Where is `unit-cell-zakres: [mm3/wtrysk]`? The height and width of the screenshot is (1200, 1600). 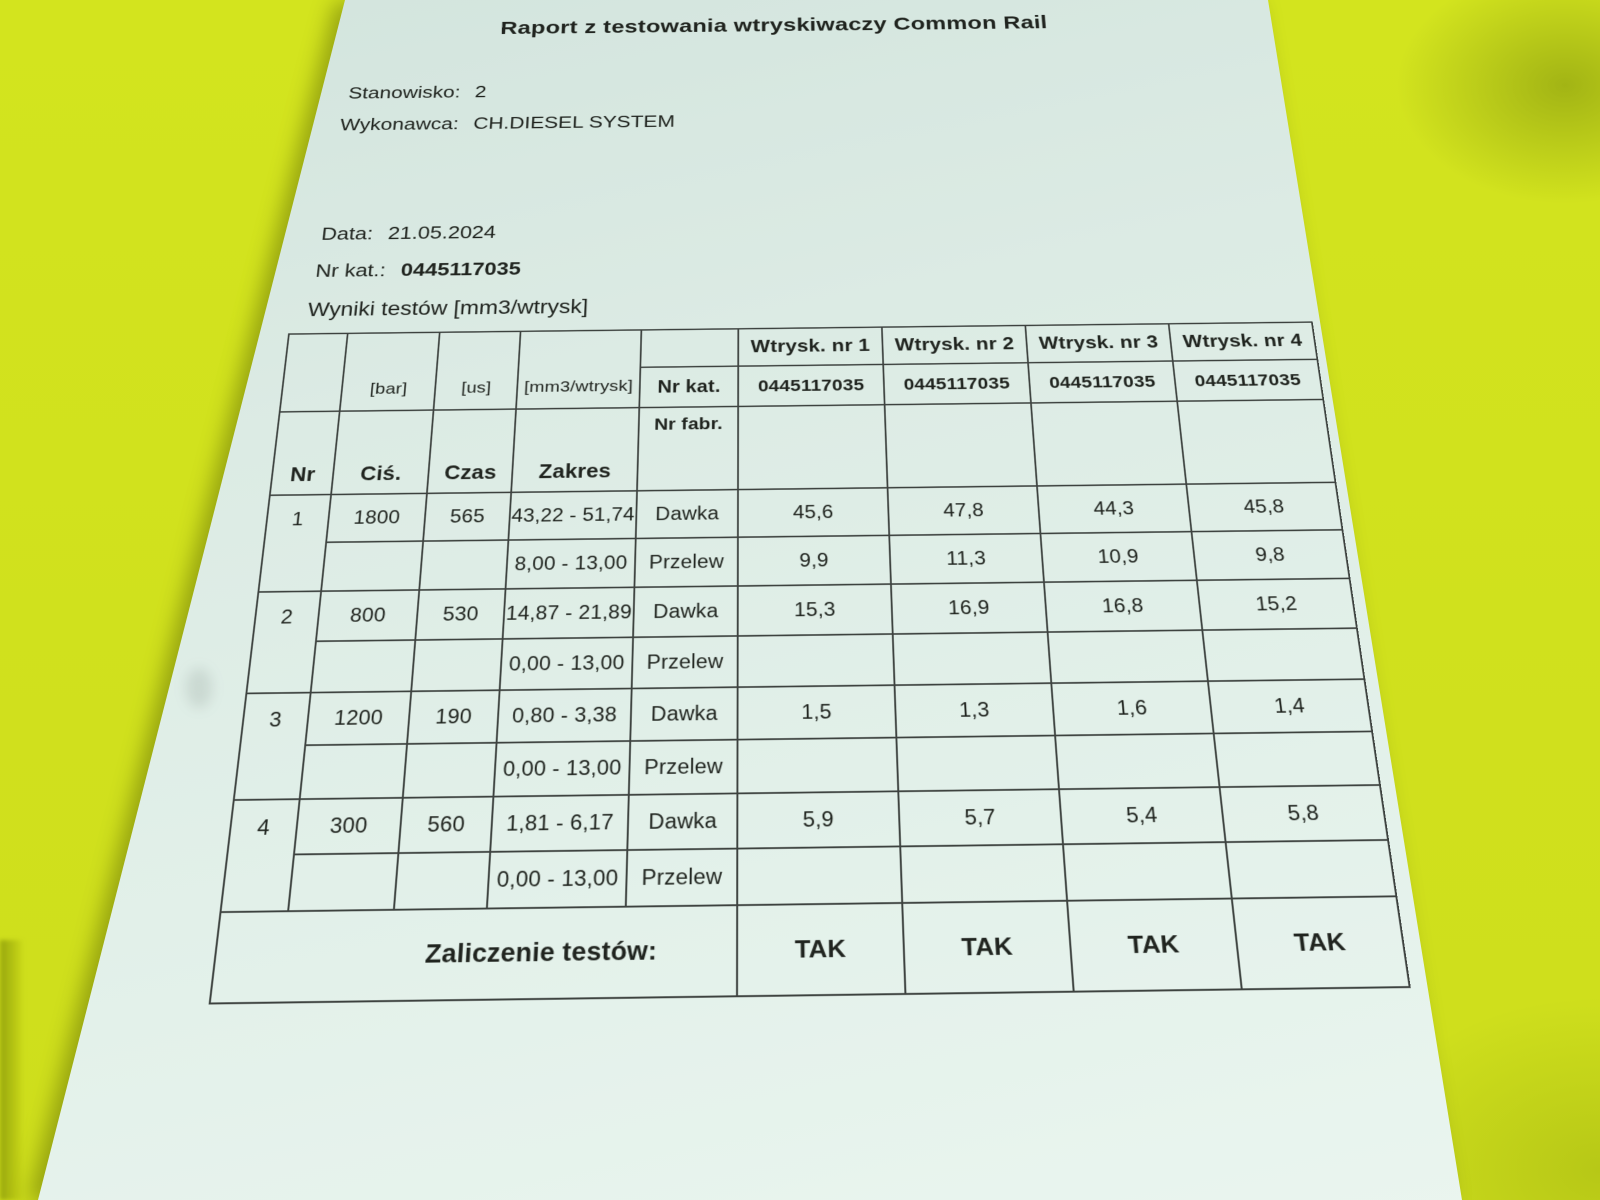
unit-cell-zakres: [mm3/wtrysk] is located at coordinates (579, 369).